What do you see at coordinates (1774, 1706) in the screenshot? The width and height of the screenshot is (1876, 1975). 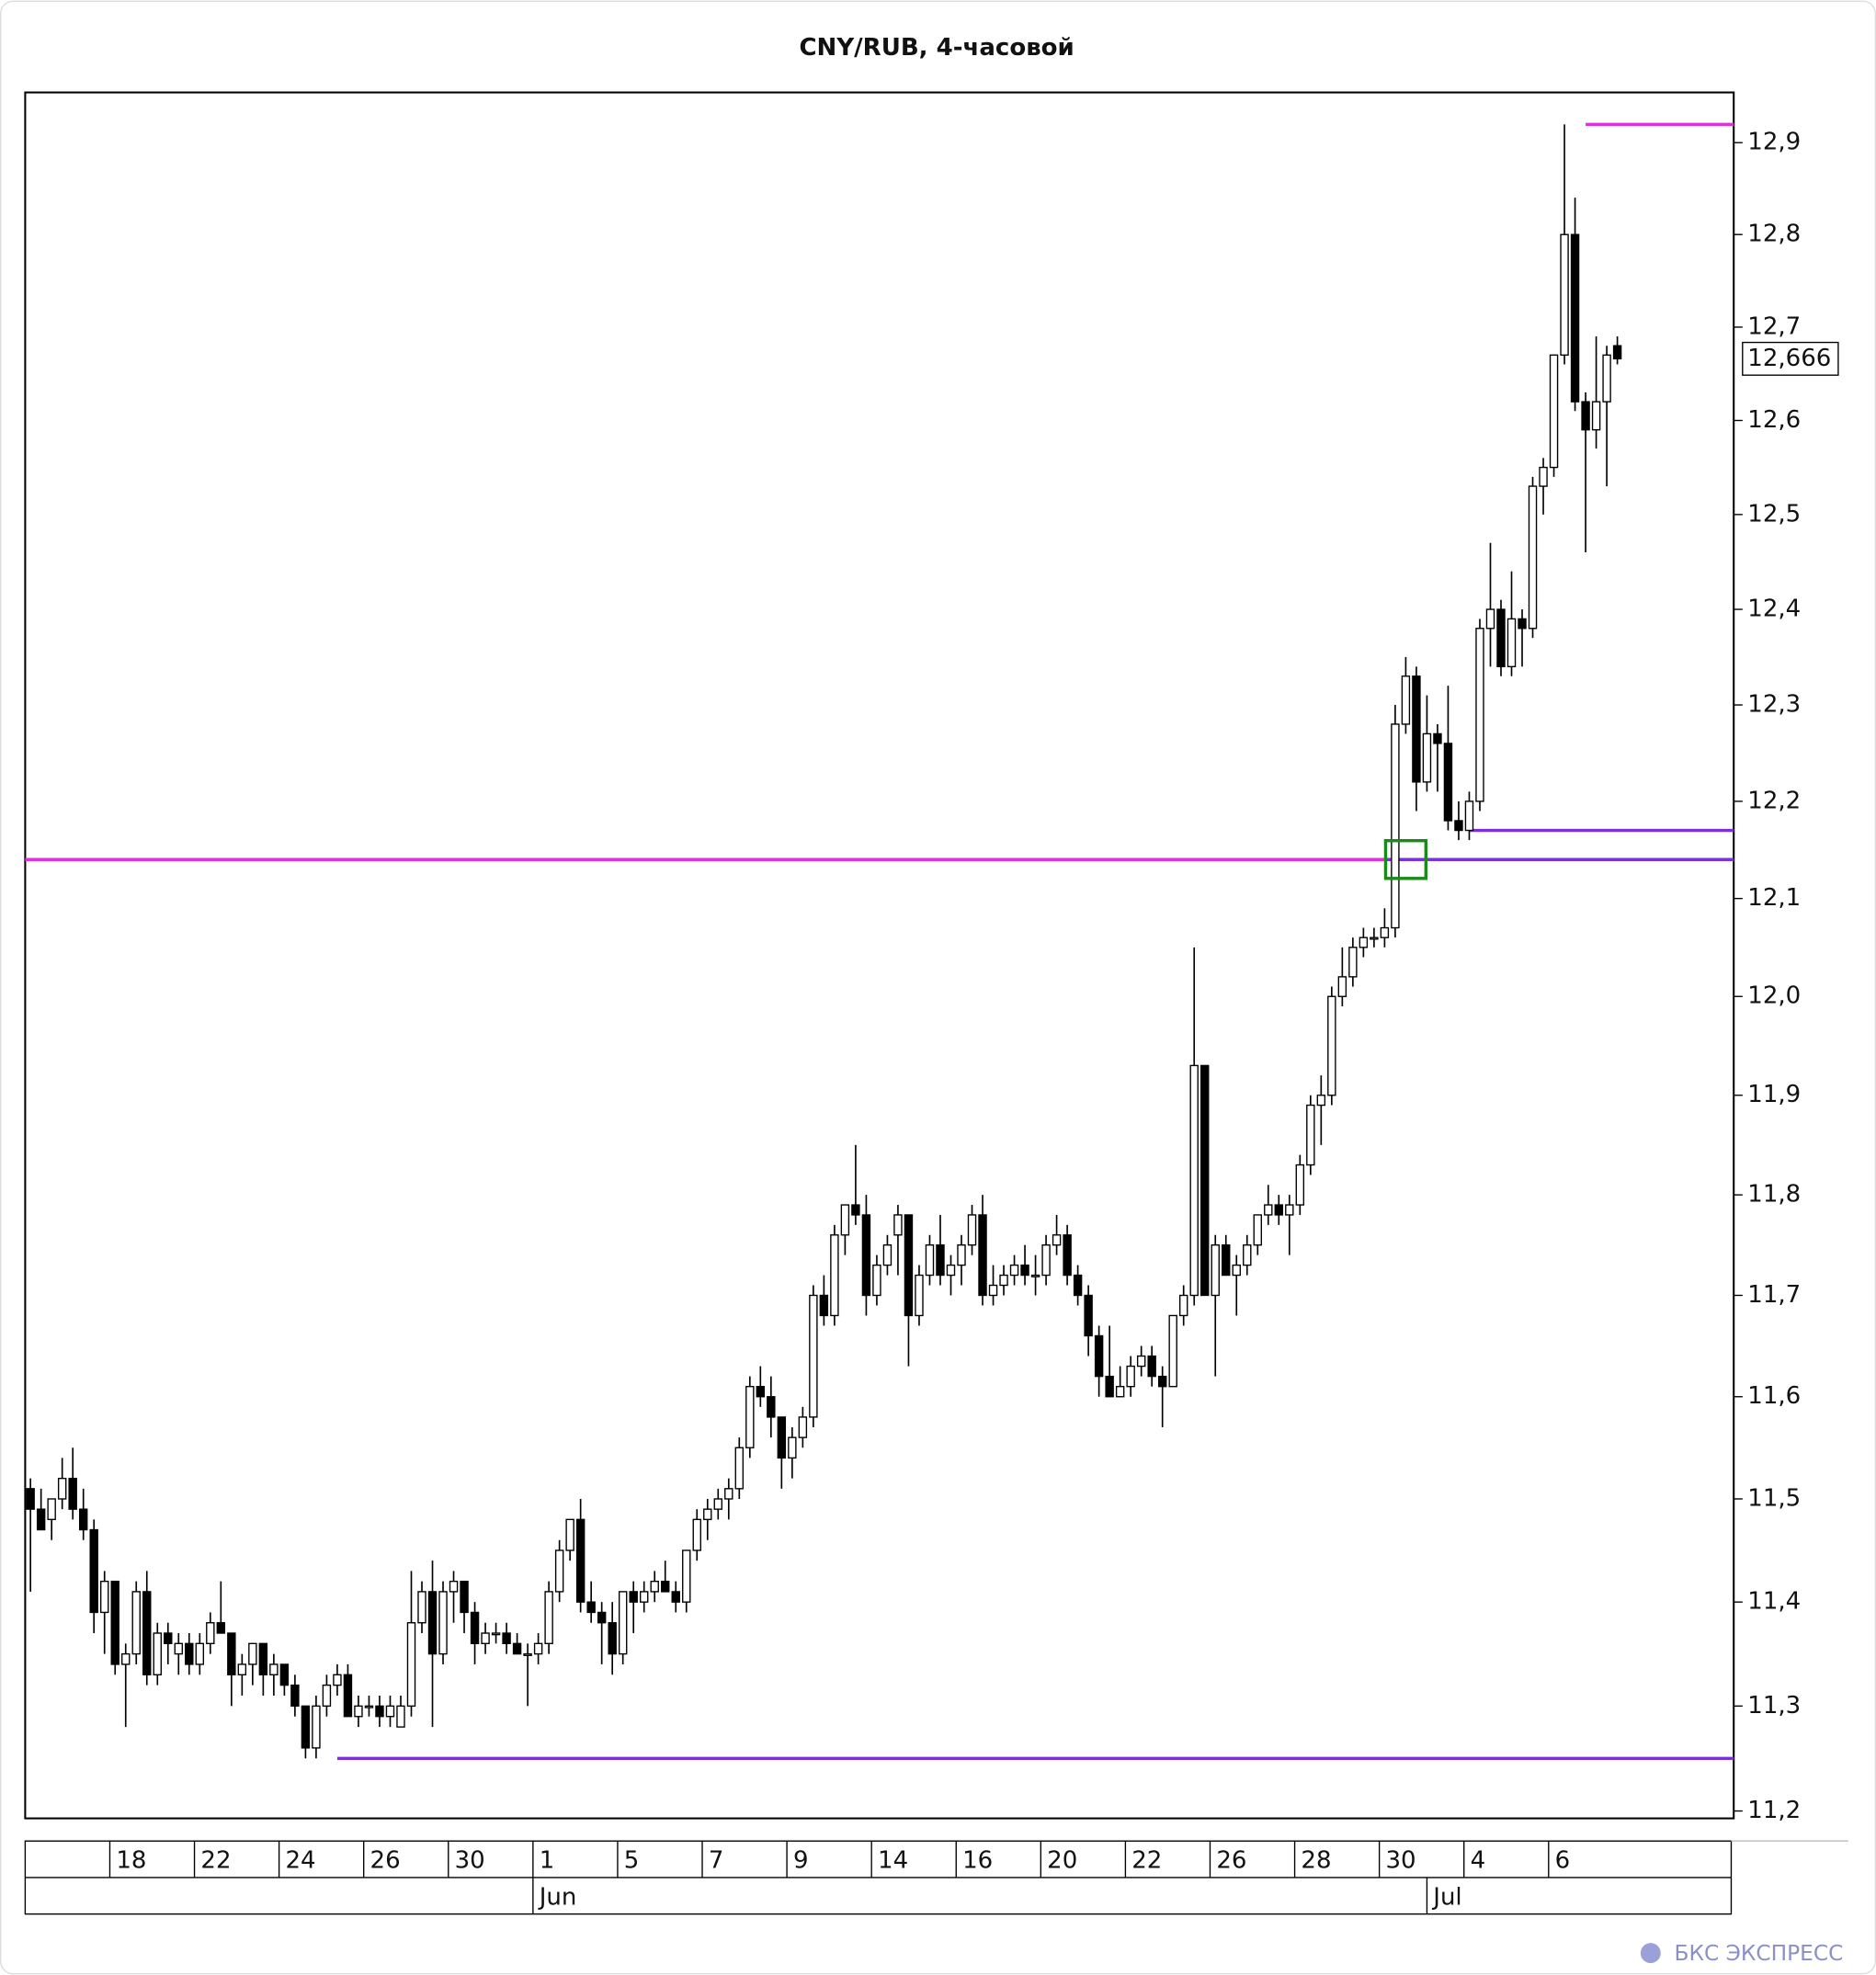 I see `y-tick-label: 11,3` at bounding box center [1774, 1706].